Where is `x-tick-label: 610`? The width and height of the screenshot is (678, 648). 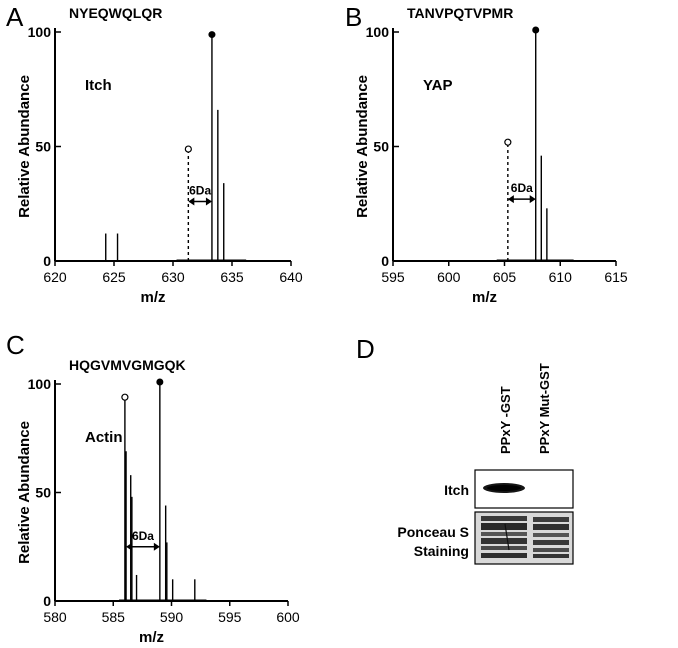 x-tick-label: 610 is located at coordinates (561, 277).